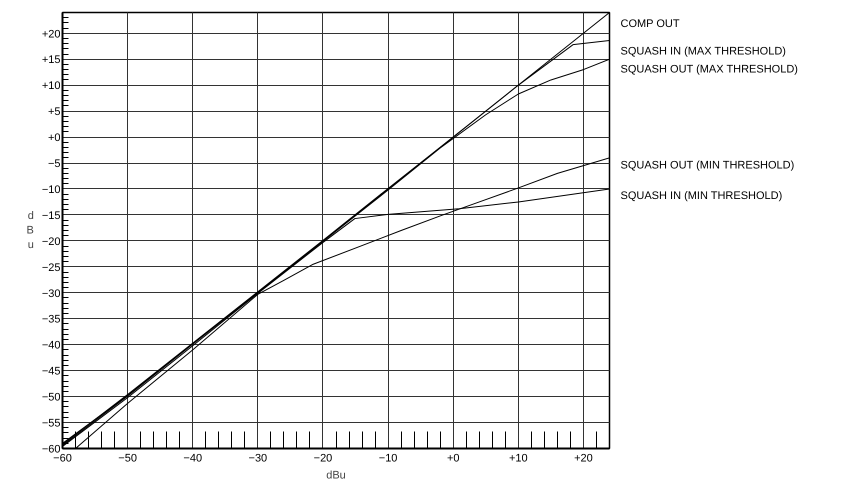  I want to click on series-label: COMP OUT, so click(650, 24).